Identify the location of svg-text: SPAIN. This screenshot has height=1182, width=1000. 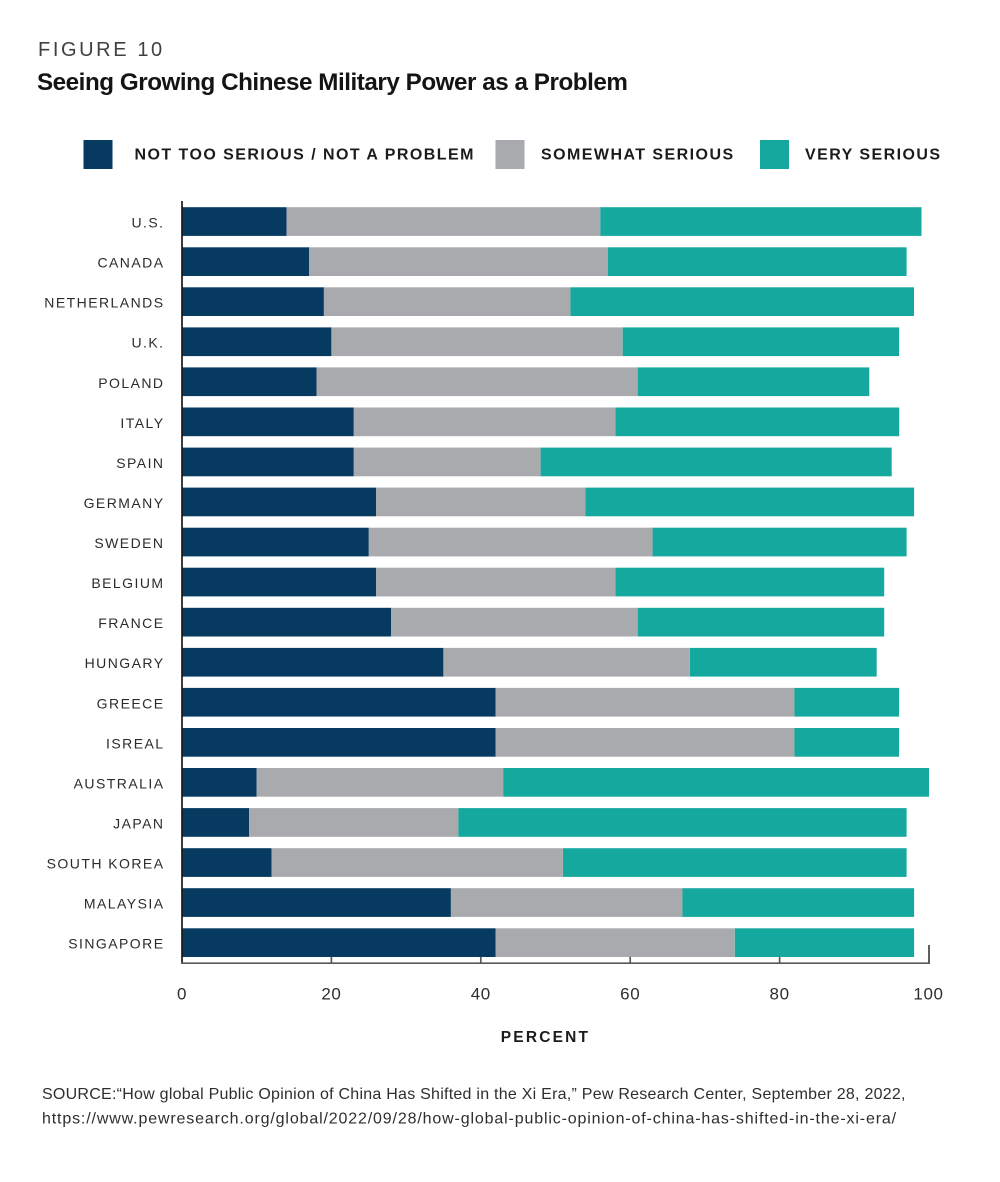
(140, 463).